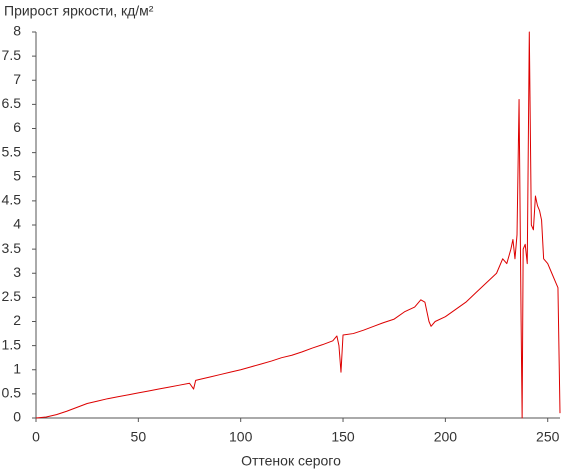 This screenshot has width=562, height=471. I want to click on x-tick-label: 50, so click(139, 437).